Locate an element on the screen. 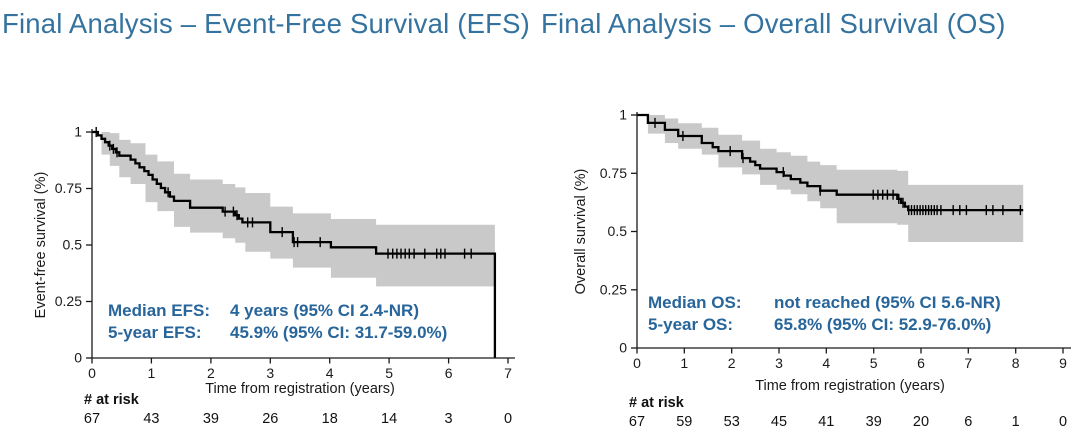  at-risk-count: 59 is located at coordinates (684, 422).